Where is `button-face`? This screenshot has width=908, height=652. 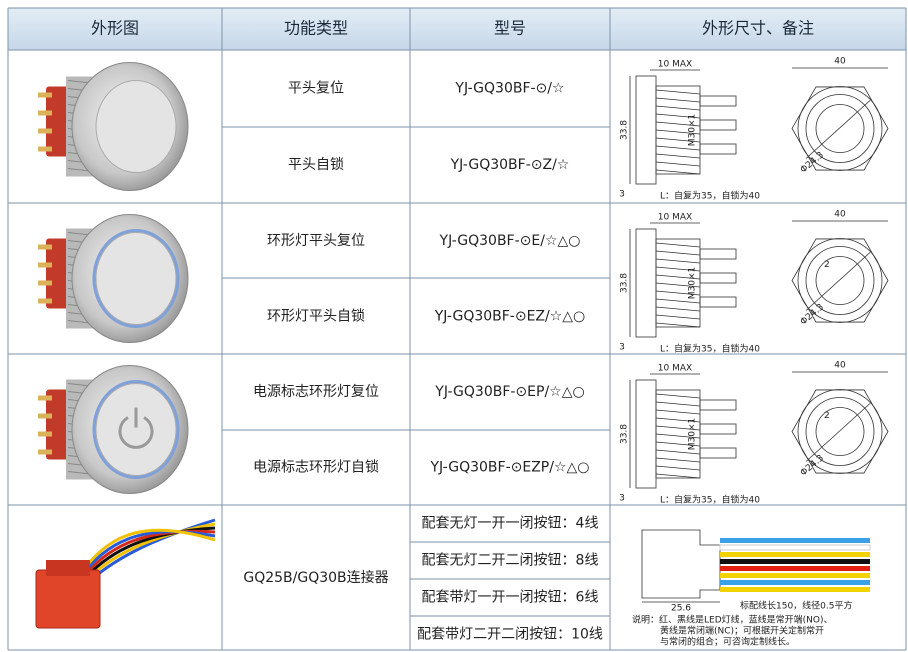
button-face is located at coordinates (136, 429).